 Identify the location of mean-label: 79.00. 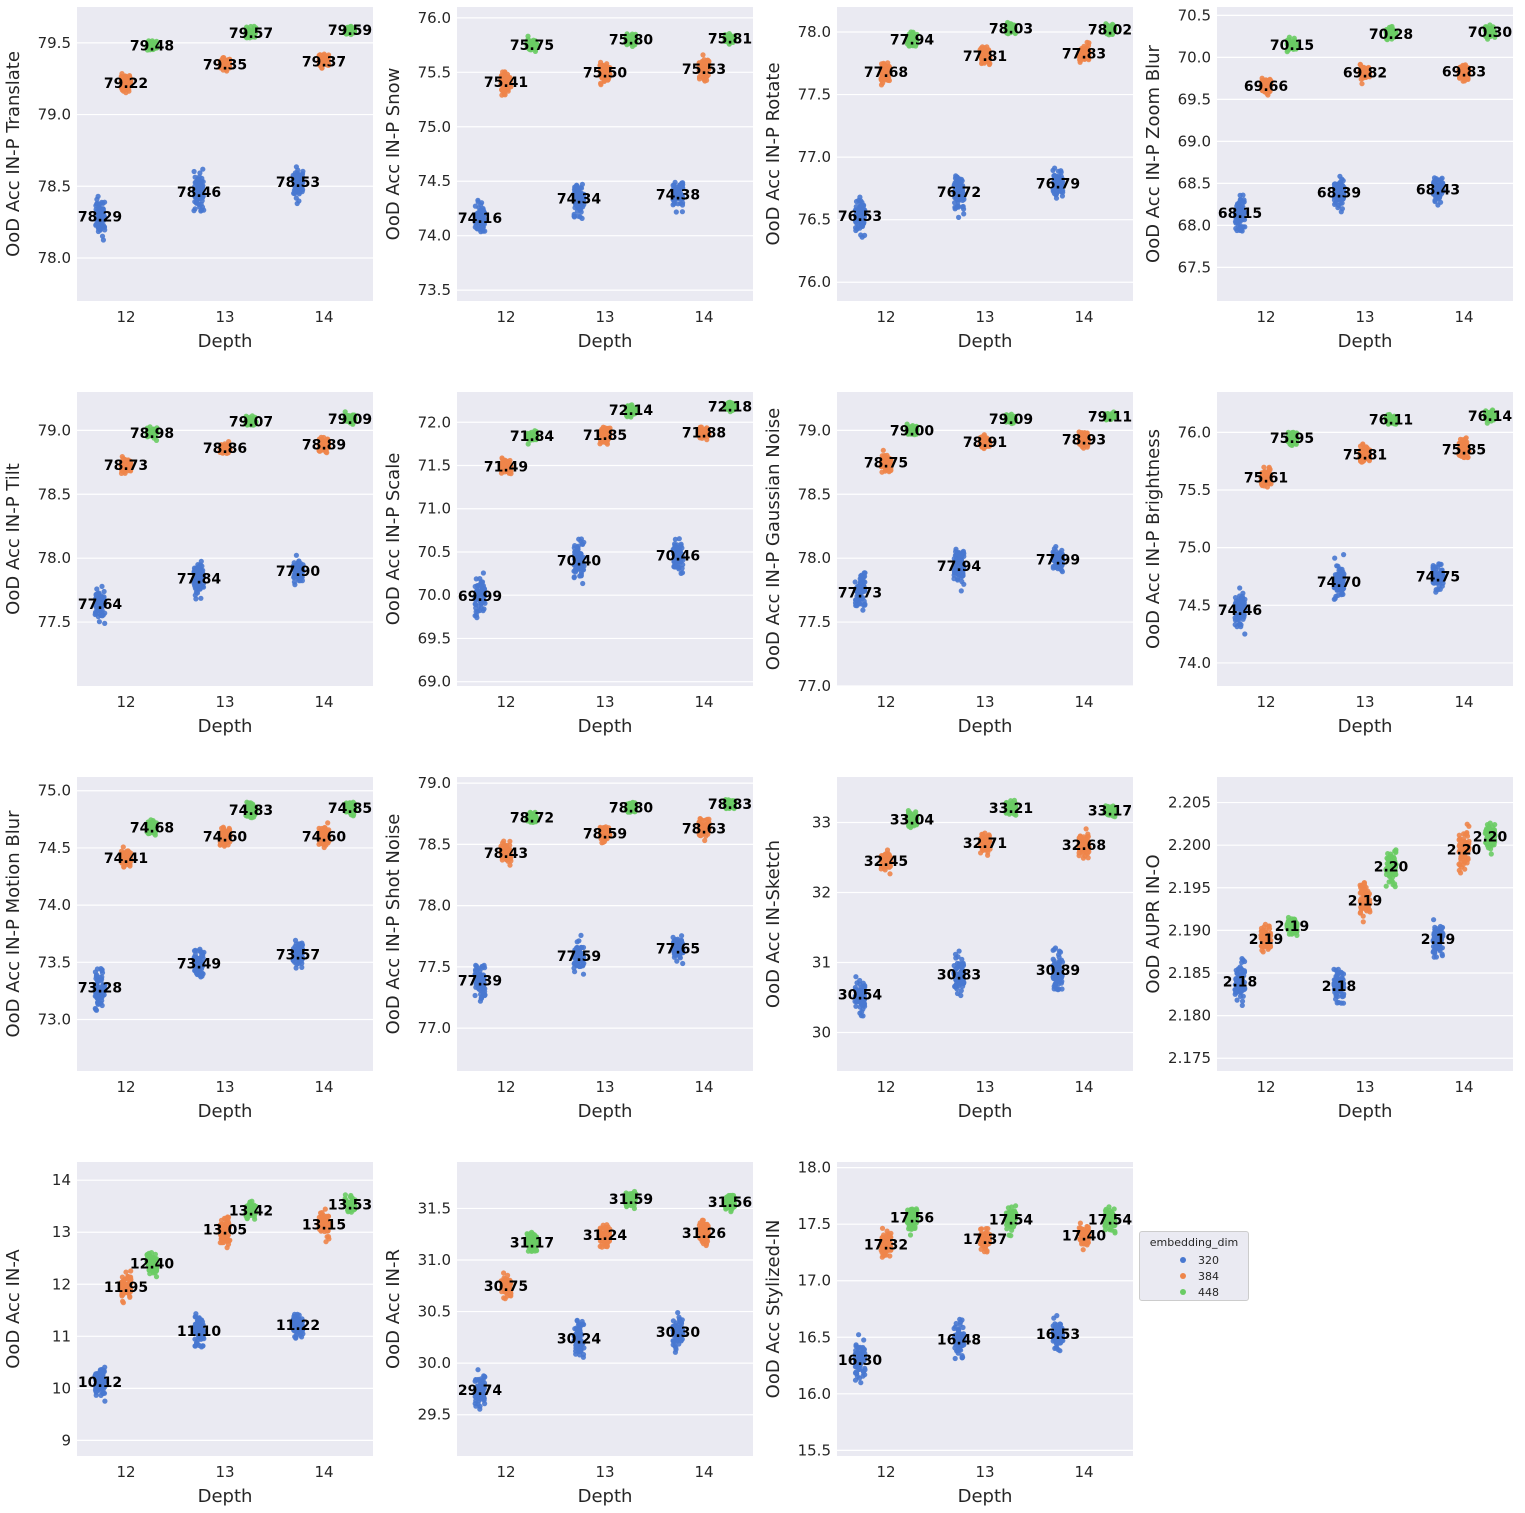
(912, 431).